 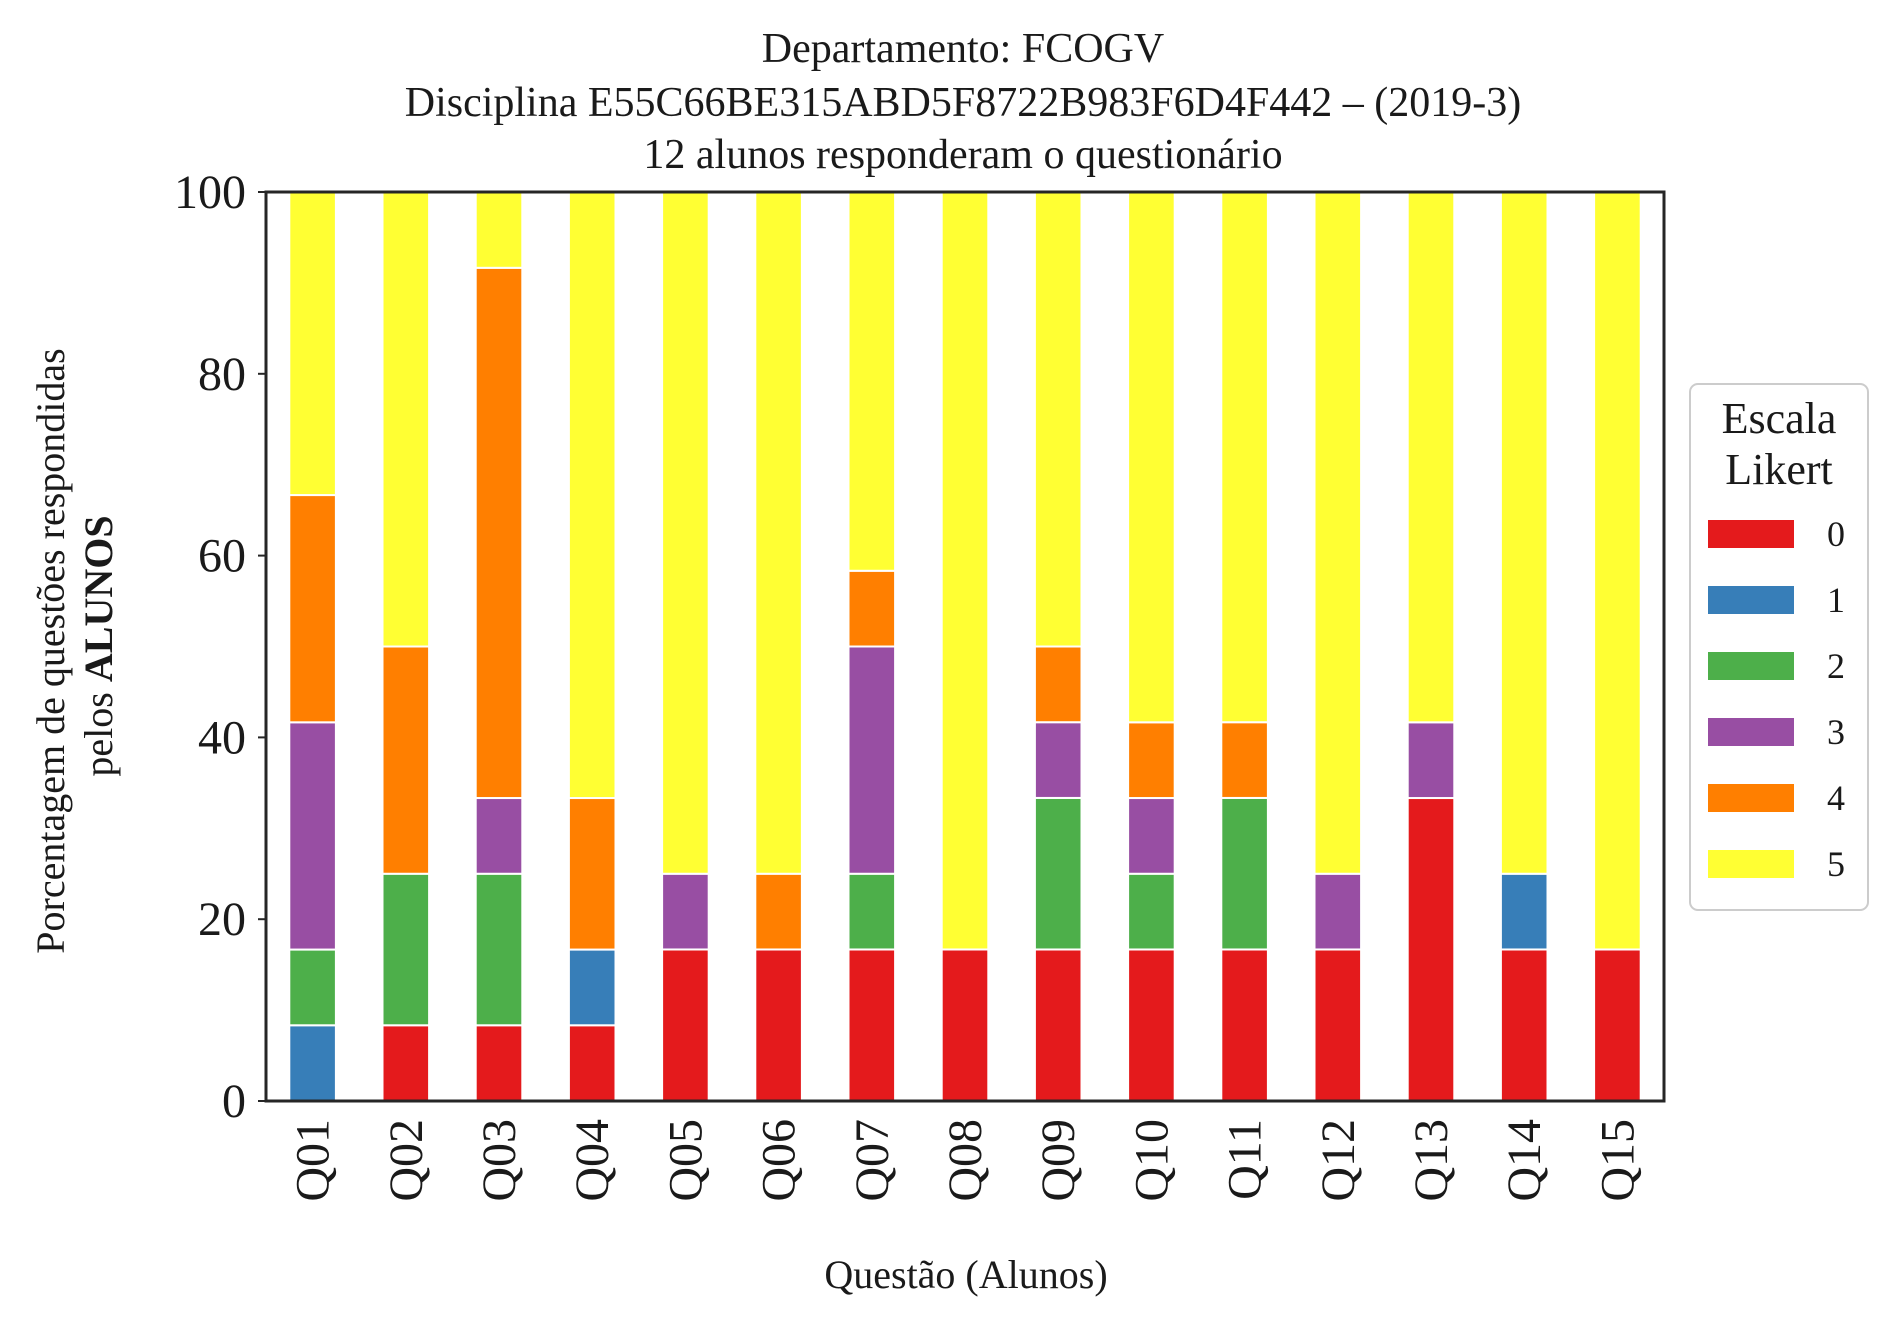 What do you see at coordinates (1836, 666) in the screenshot?
I see `legend-label-2: 2` at bounding box center [1836, 666].